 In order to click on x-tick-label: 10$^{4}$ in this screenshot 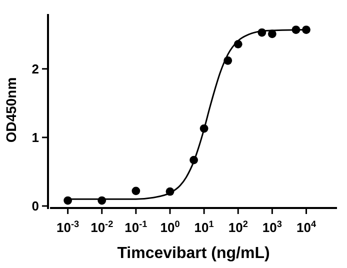, I will do `click(306, 227)`.